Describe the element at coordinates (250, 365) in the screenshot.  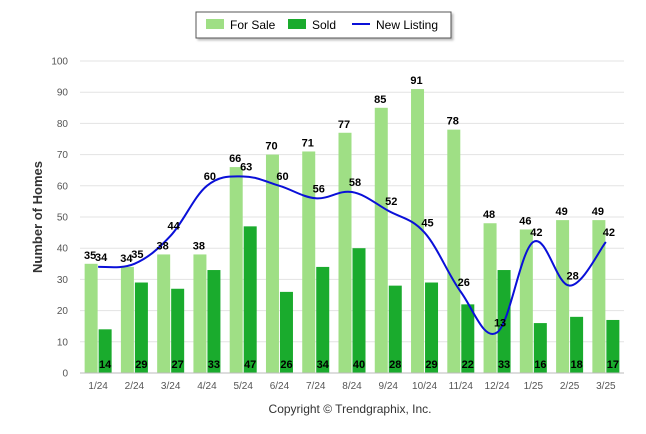
I see `label-sold-5-24: 47` at that location.